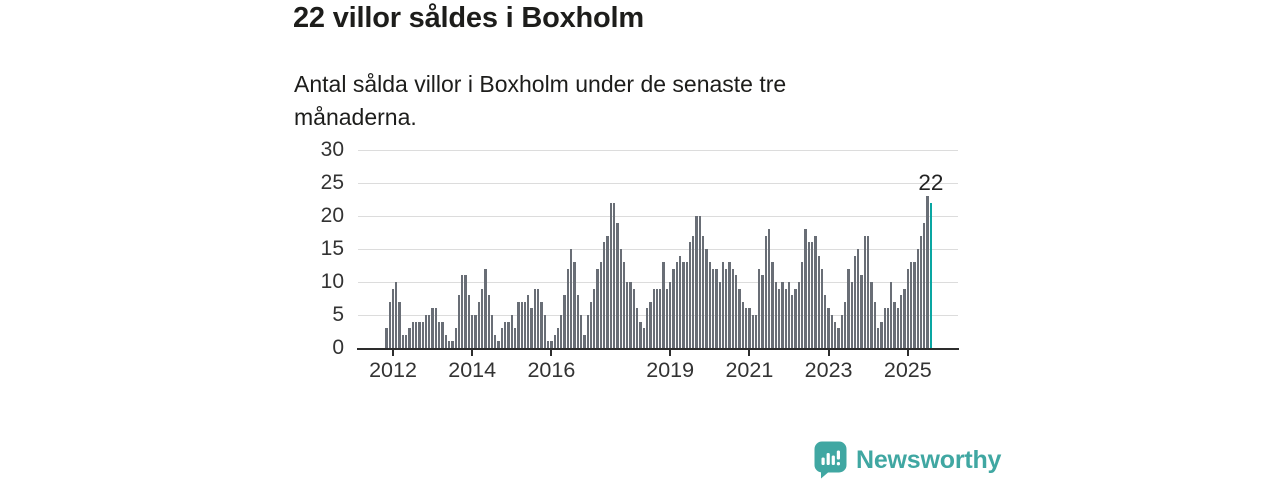 The image size is (1280, 480). Describe the element at coordinates (472, 370) in the screenshot. I see `x-axis-label: 2014` at that location.